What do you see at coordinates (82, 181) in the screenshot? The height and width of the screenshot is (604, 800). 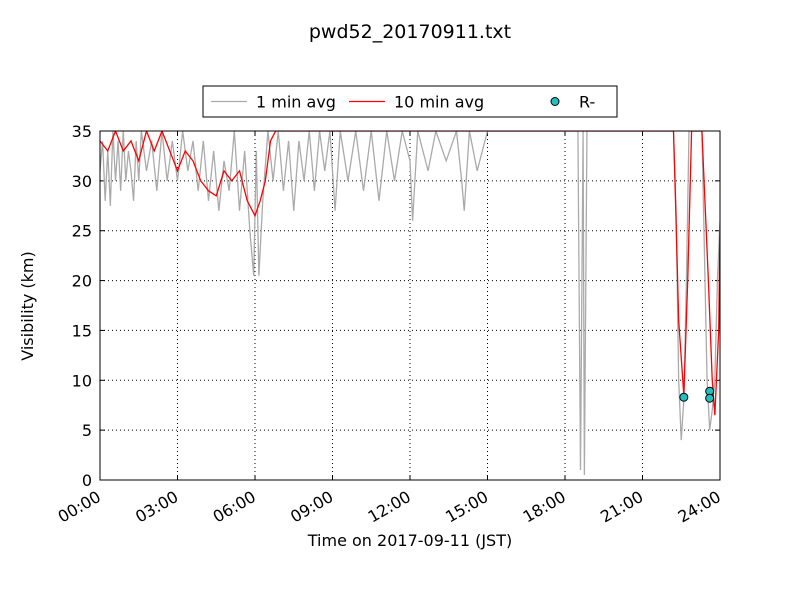 I see `y-tick-label: 30` at bounding box center [82, 181].